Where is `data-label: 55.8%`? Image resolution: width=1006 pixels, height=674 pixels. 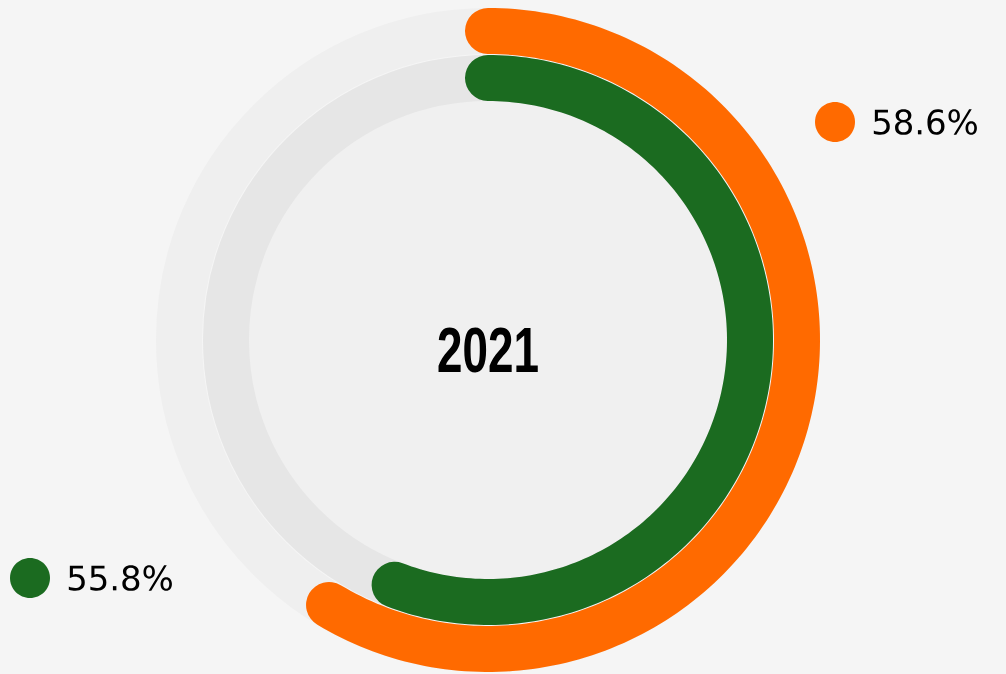
data-label: 55.8% is located at coordinates (120, 578).